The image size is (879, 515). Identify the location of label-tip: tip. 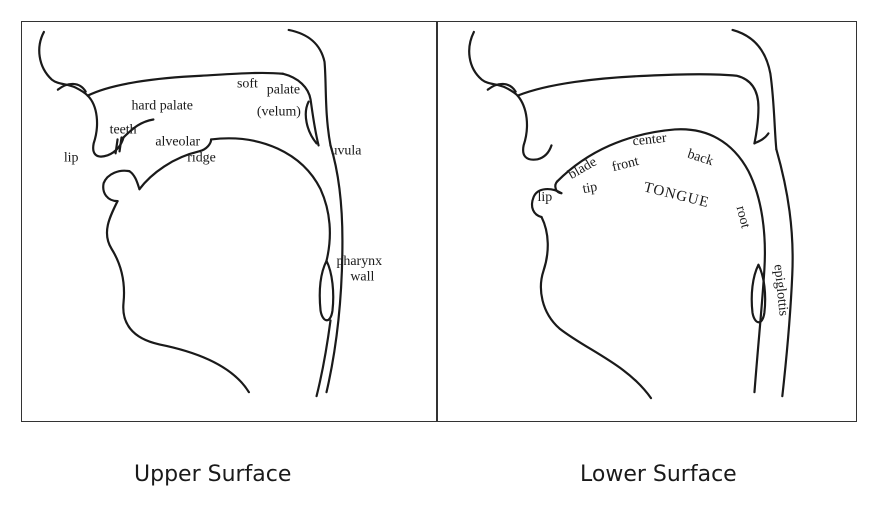
(589, 188).